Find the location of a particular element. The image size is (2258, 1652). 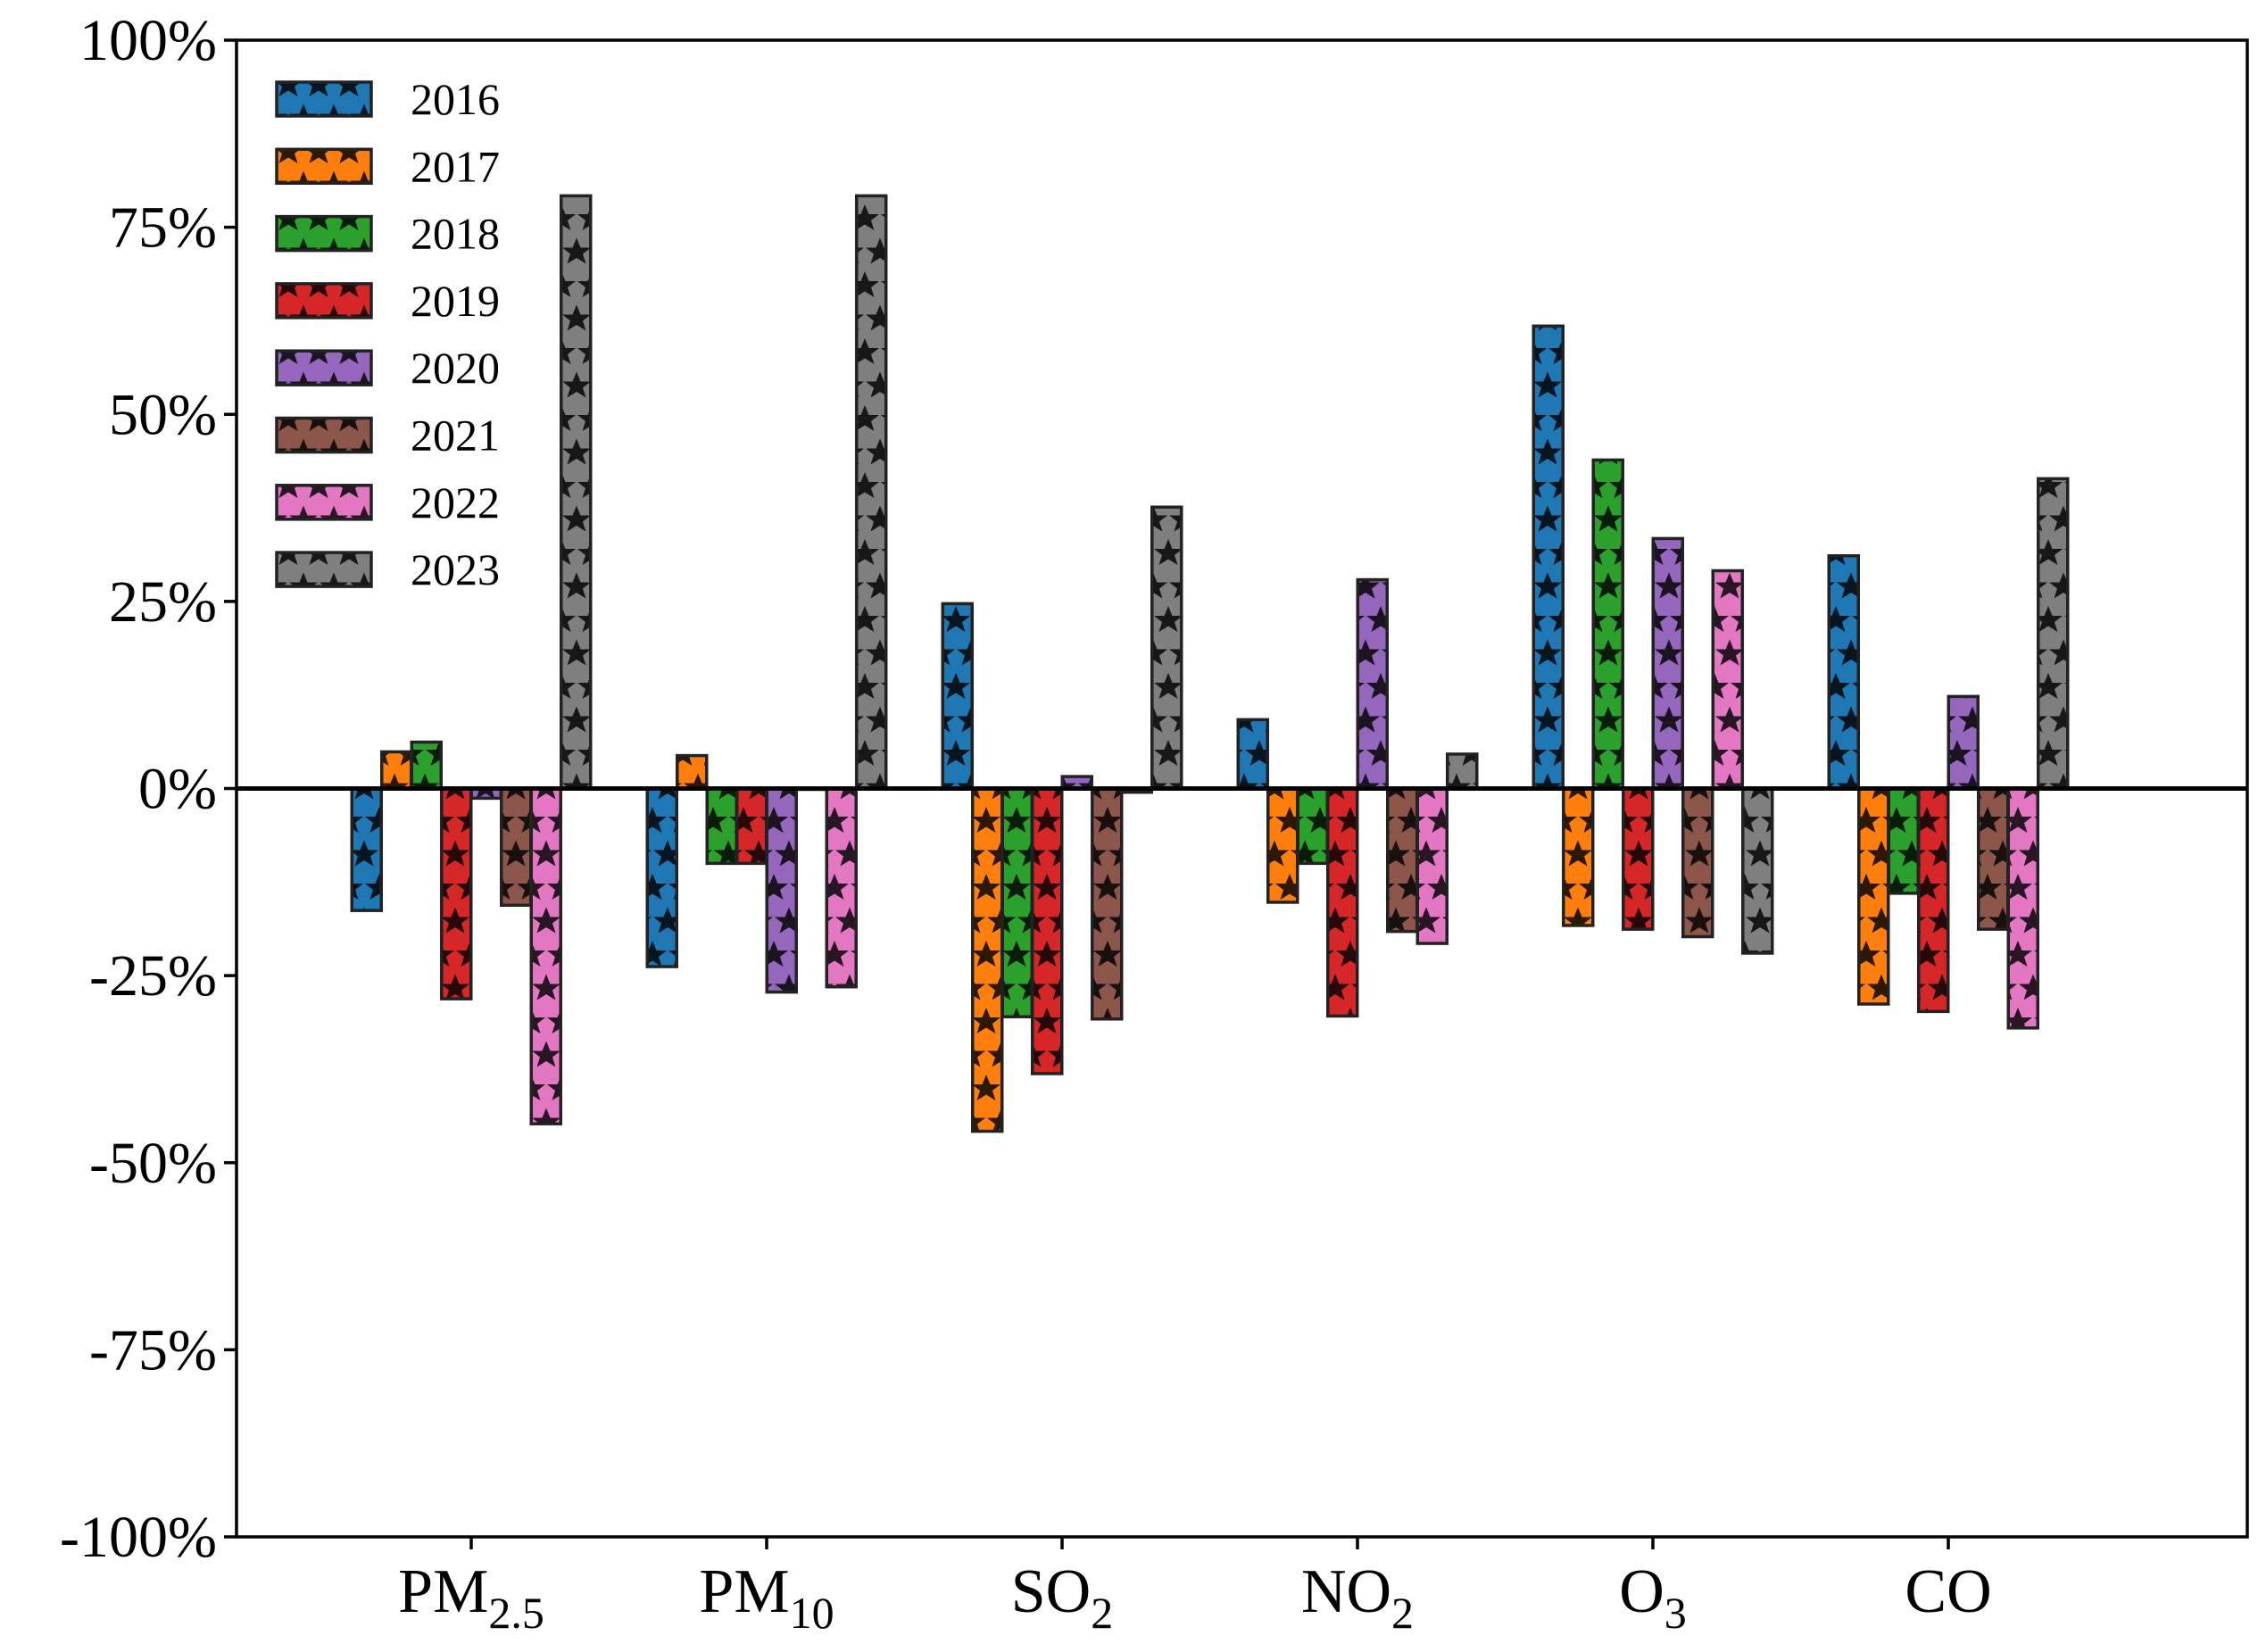

bar-2023-pm10 is located at coordinates (871, 493).